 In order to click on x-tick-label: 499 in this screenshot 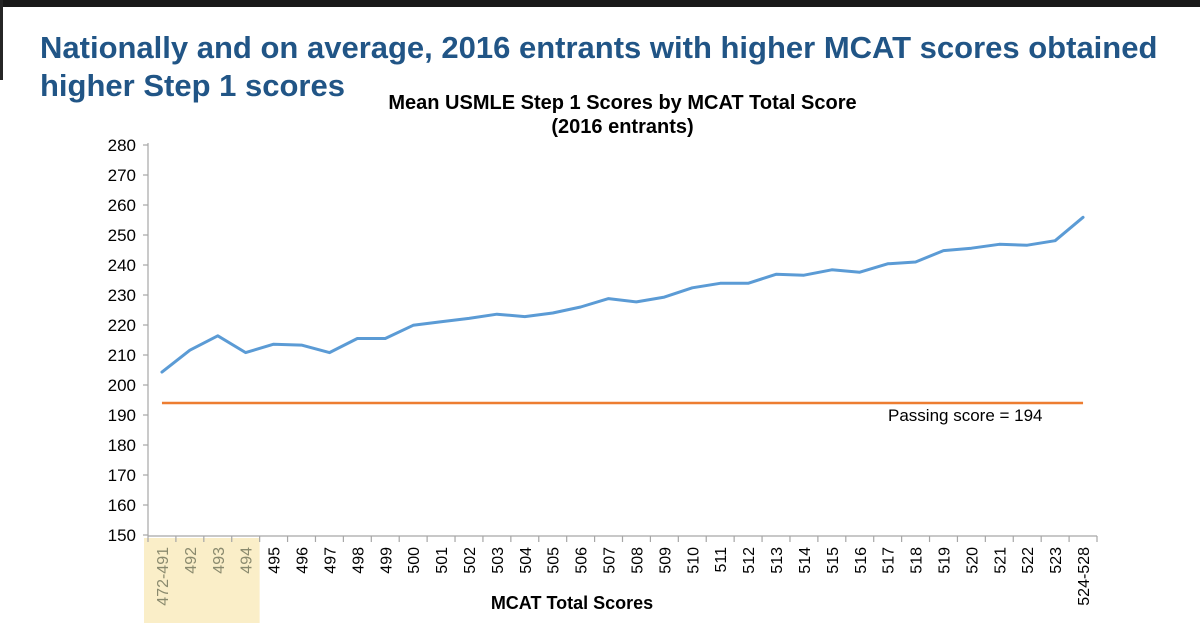, I will do `click(386, 560)`.